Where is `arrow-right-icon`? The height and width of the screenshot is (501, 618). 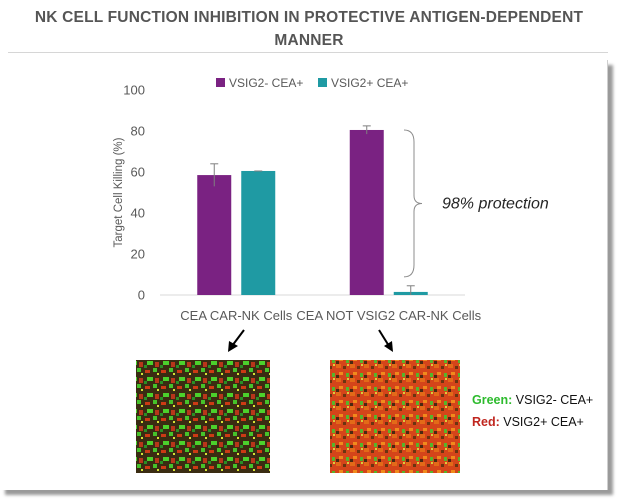 arrow-right-icon is located at coordinates (385, 340).